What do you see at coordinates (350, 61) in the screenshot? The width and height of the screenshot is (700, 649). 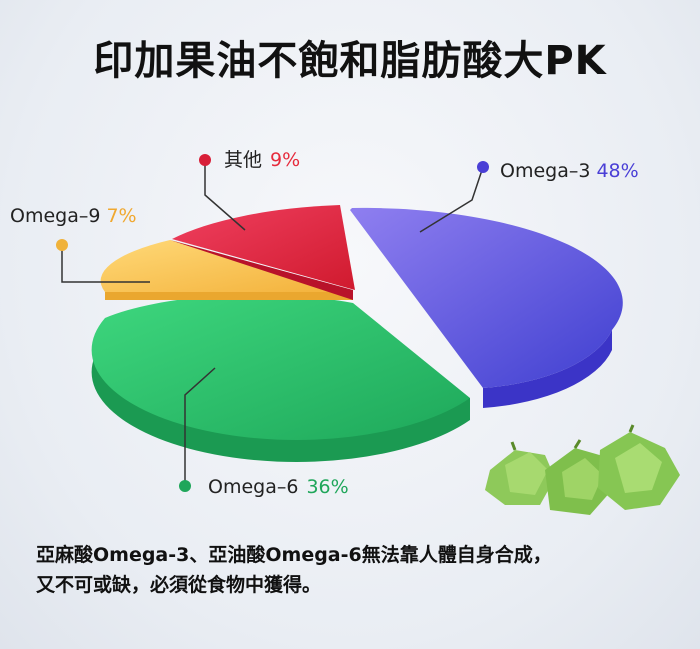 I see `chart-title: 印加果油不飽和脂肪酸大PK` at bounding box center [350, 61].